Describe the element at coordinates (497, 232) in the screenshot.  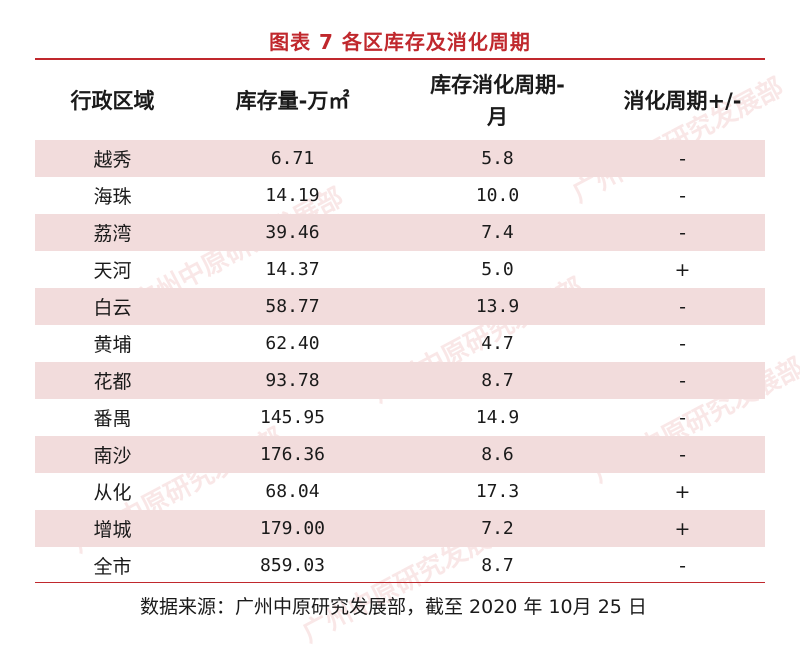
I see `cycle-cell: 7.4` at that location.